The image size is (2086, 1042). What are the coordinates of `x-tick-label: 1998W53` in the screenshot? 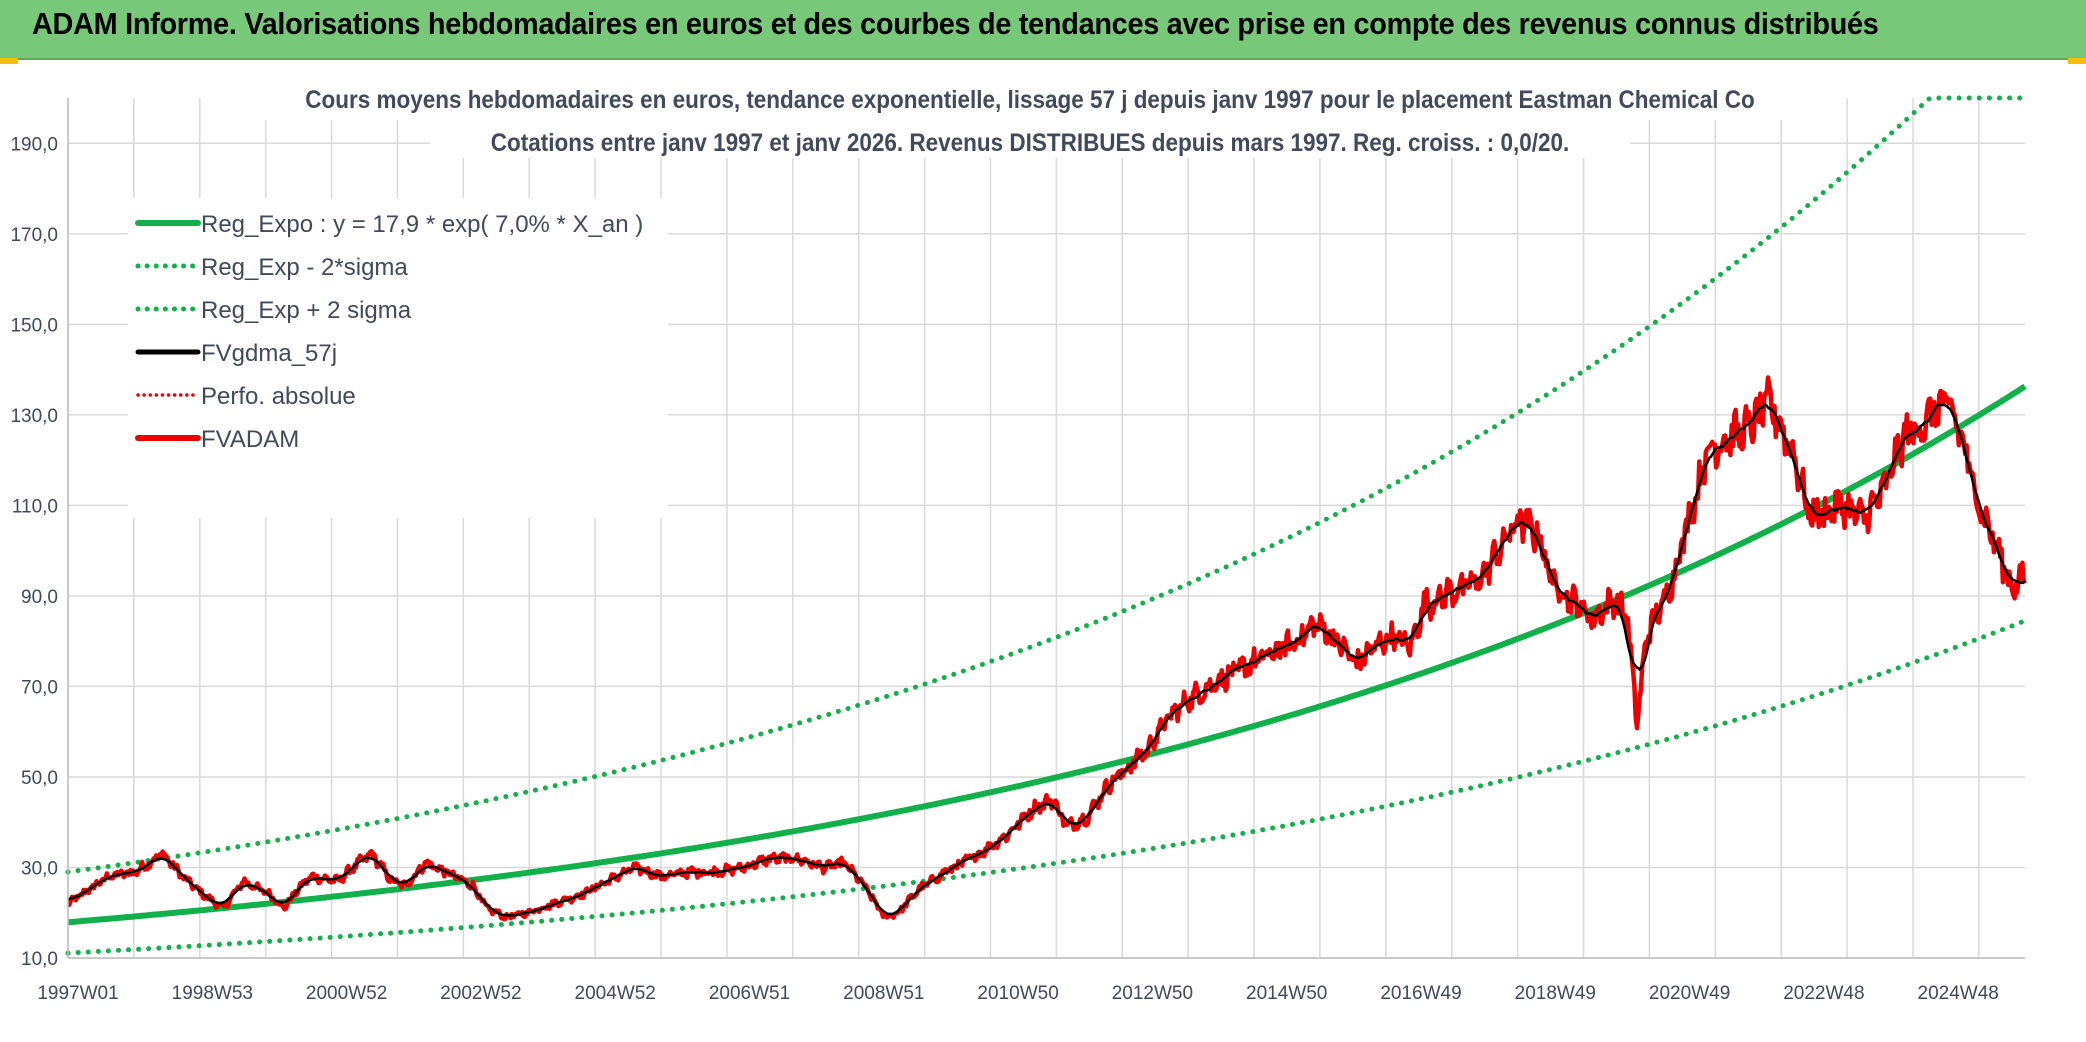 It's located at (212, 993).